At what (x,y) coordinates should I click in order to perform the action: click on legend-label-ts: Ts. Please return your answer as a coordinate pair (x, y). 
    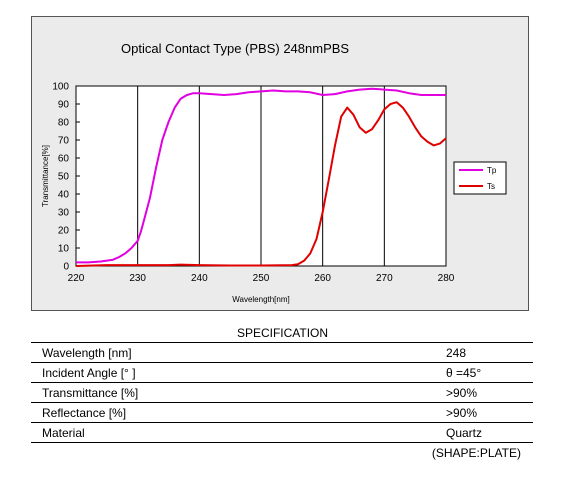
    Looking at the image, I should click on (491, 186).